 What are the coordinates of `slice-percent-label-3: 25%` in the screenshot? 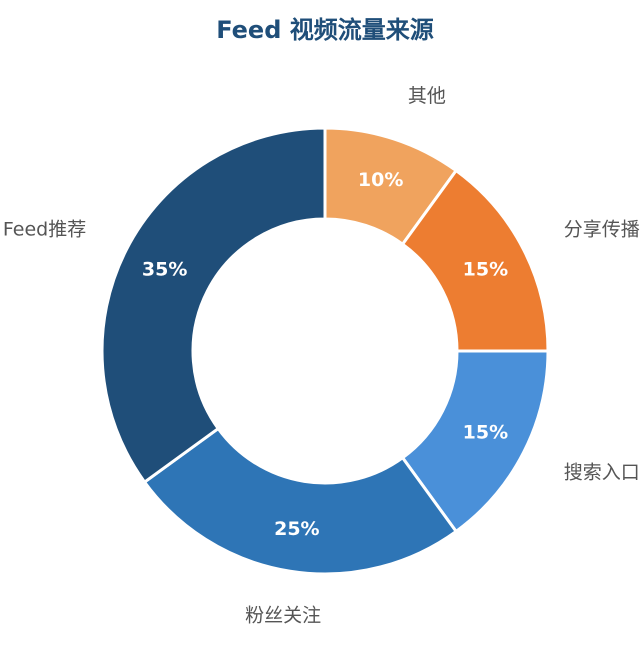 It's located at (296, 529).